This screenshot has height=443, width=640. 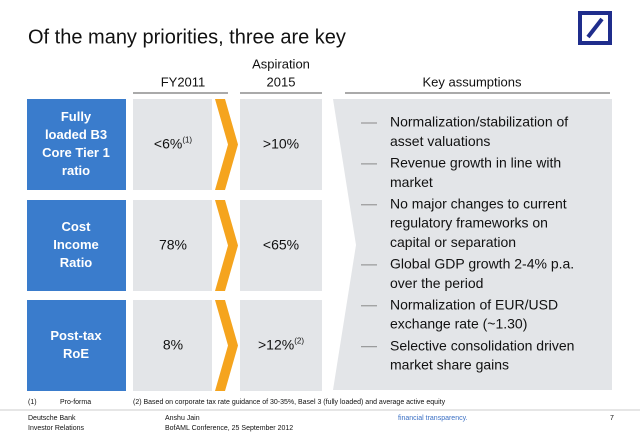 What do you see at coordinates (276, 344) in the screenshot?
I see `value: >12%` at bounding box center [276, 344].